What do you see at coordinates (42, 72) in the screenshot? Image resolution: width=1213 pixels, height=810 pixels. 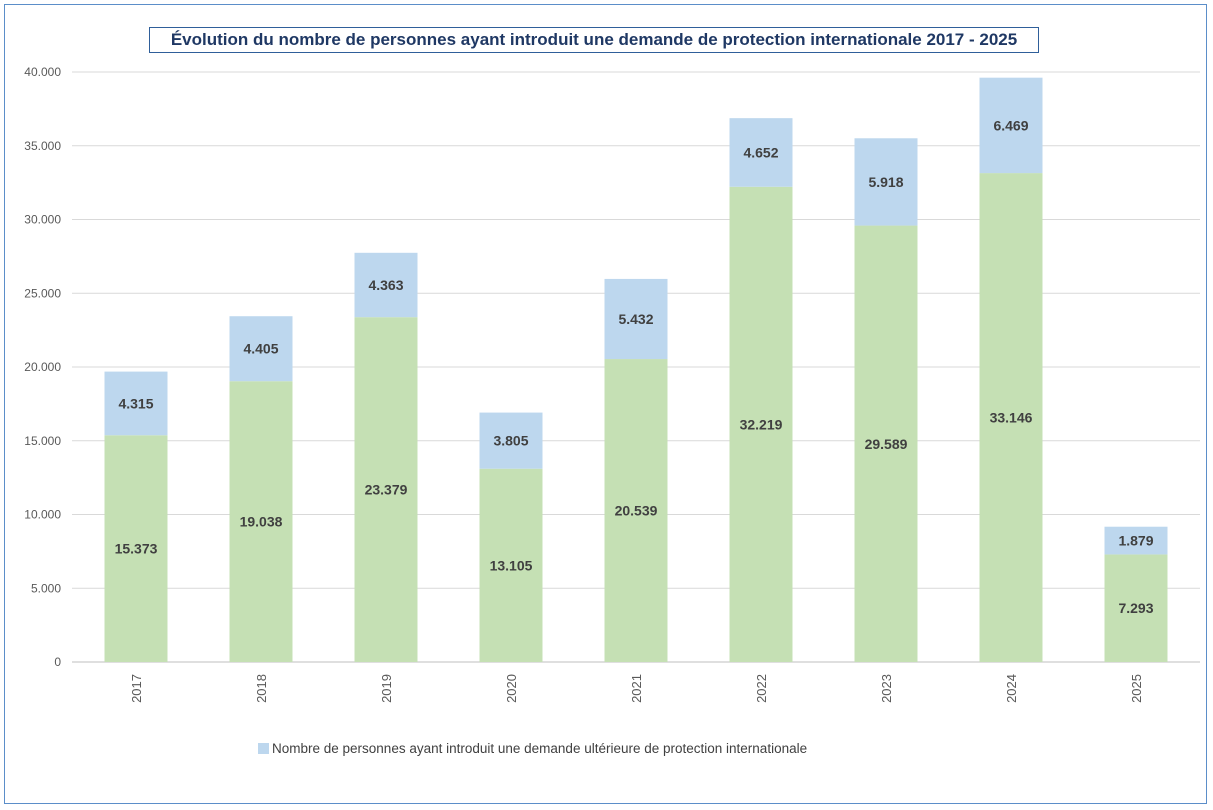 I see `y-tick-label: 40.000` at bounding box center [42, 72].